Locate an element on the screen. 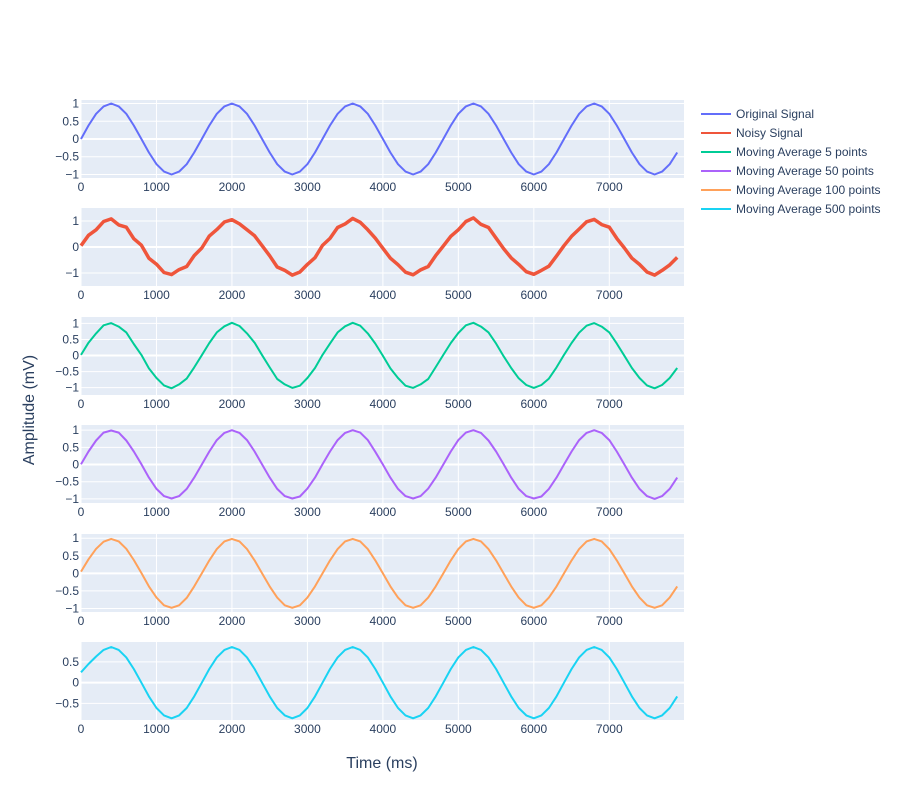 The image size is (900, 805). legend-item: Moving Average 50 points is located at coordinates (787, 171).